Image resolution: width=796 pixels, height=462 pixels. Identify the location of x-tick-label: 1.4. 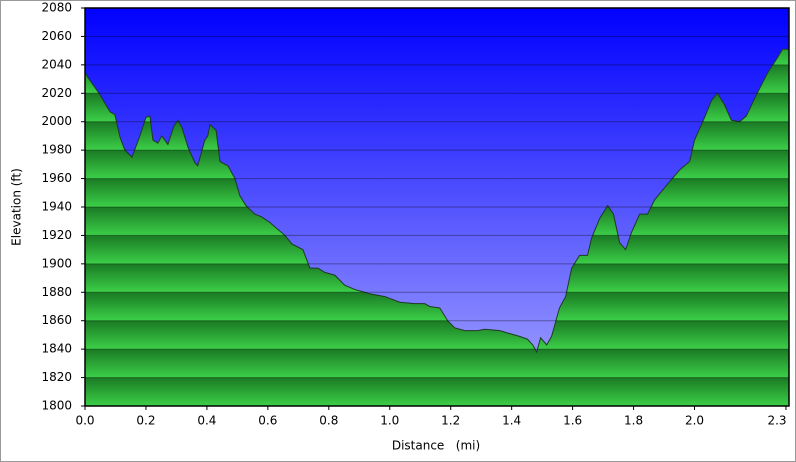
(511, 421).